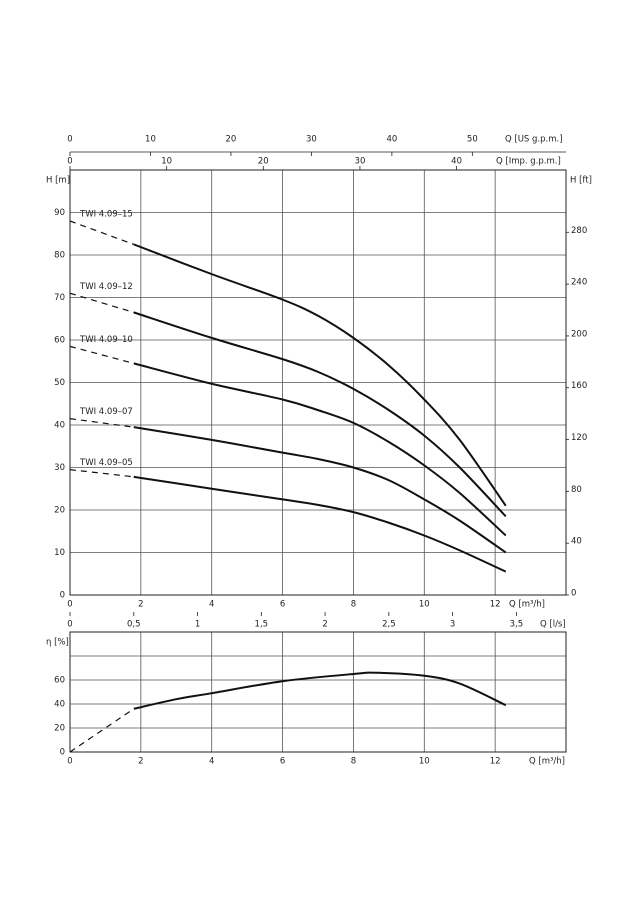 The width and height of the screenshot is (636, 900). Describe the element at coordinates (579, 386) in the screenshot. I see `y2-tick-label: 160` at that location.